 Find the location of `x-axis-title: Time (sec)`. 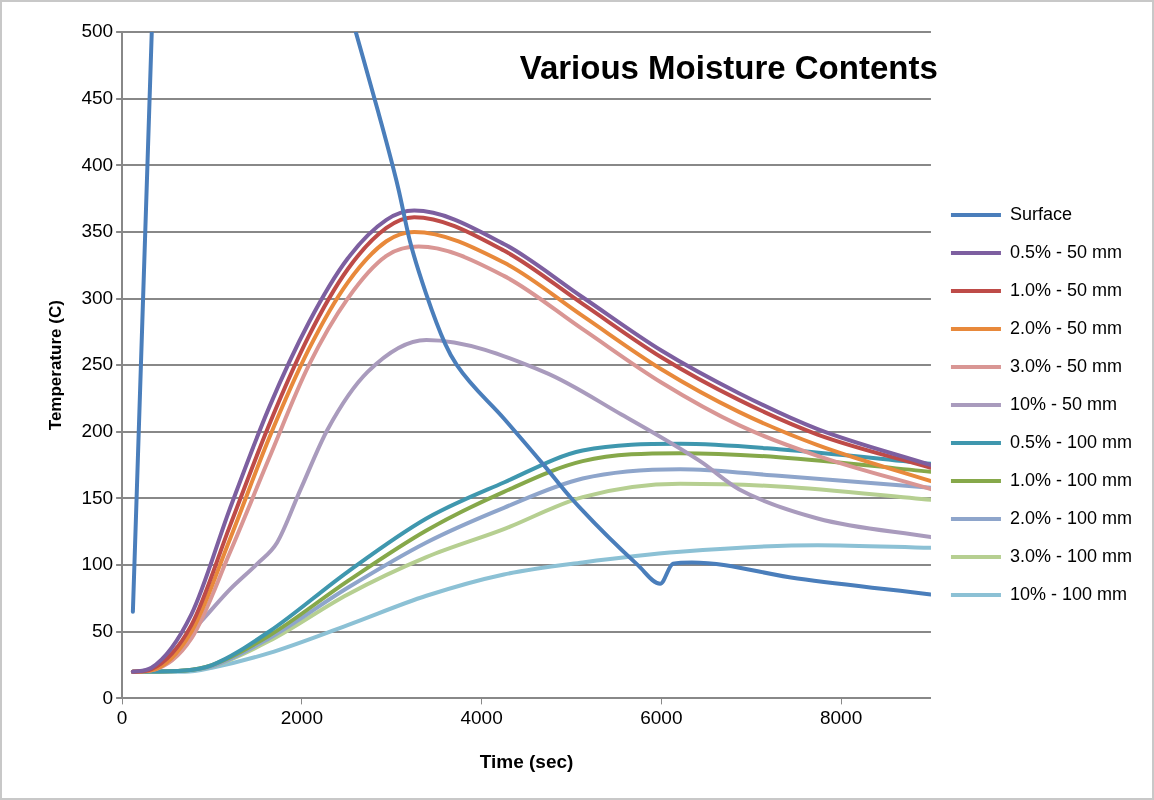

x-axis-title: Time (sec) is located at coordinates (526, 761).